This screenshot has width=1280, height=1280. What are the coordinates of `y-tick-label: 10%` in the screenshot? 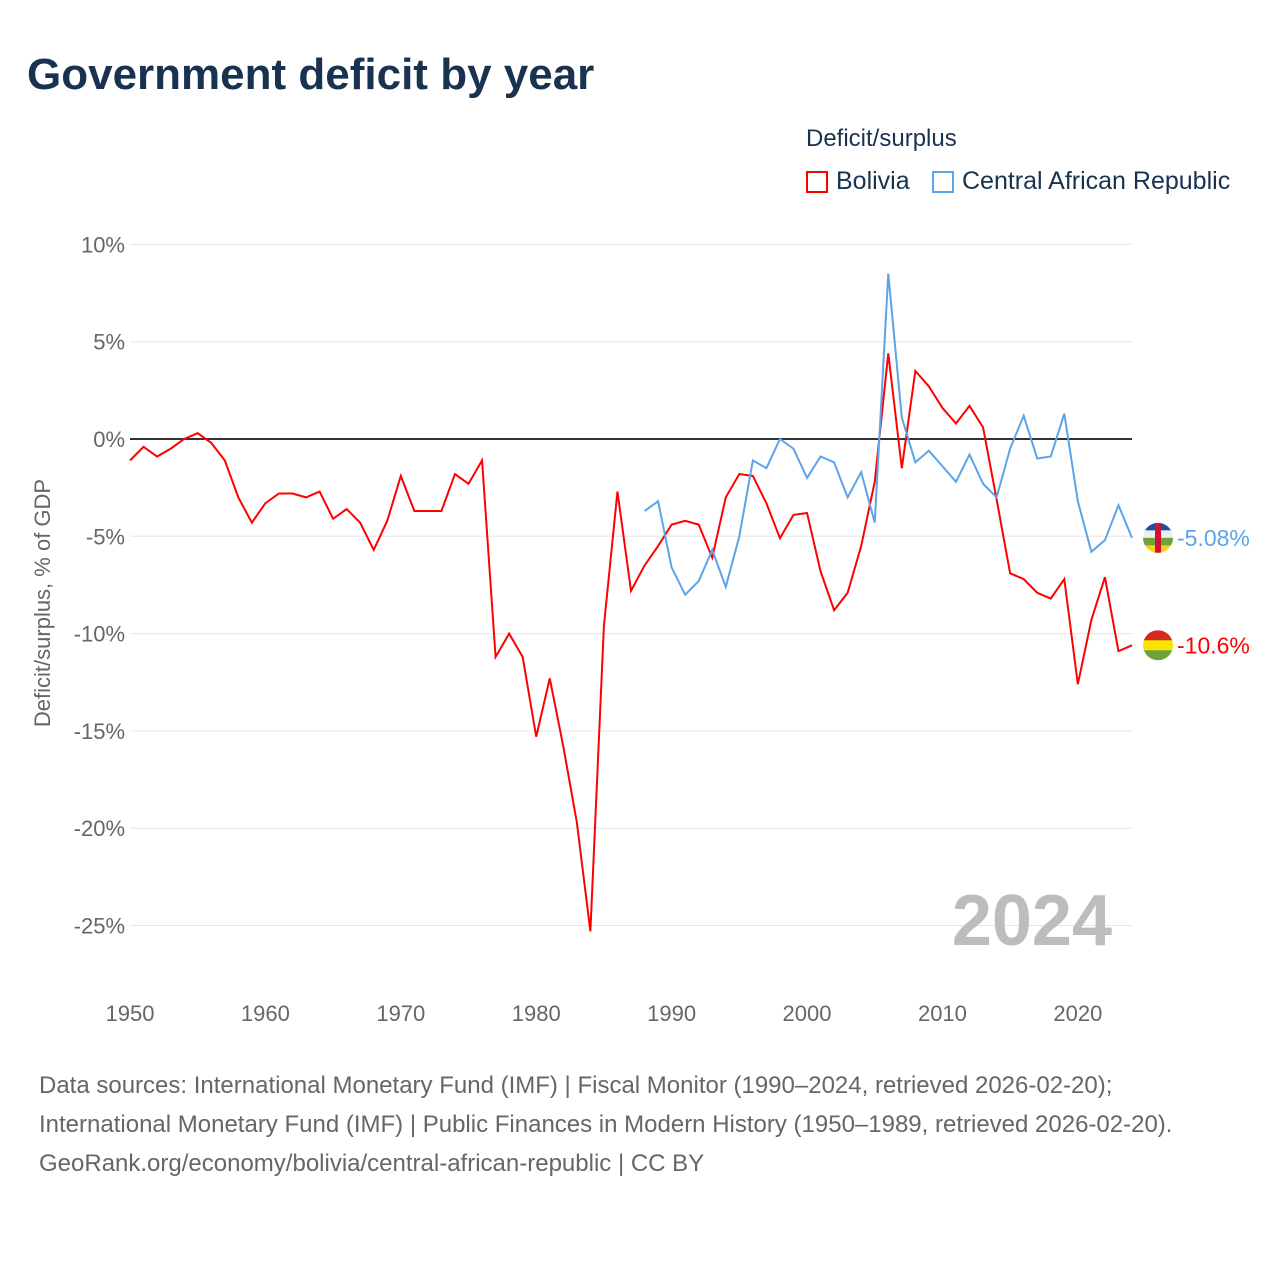 It's located at (103, 244).